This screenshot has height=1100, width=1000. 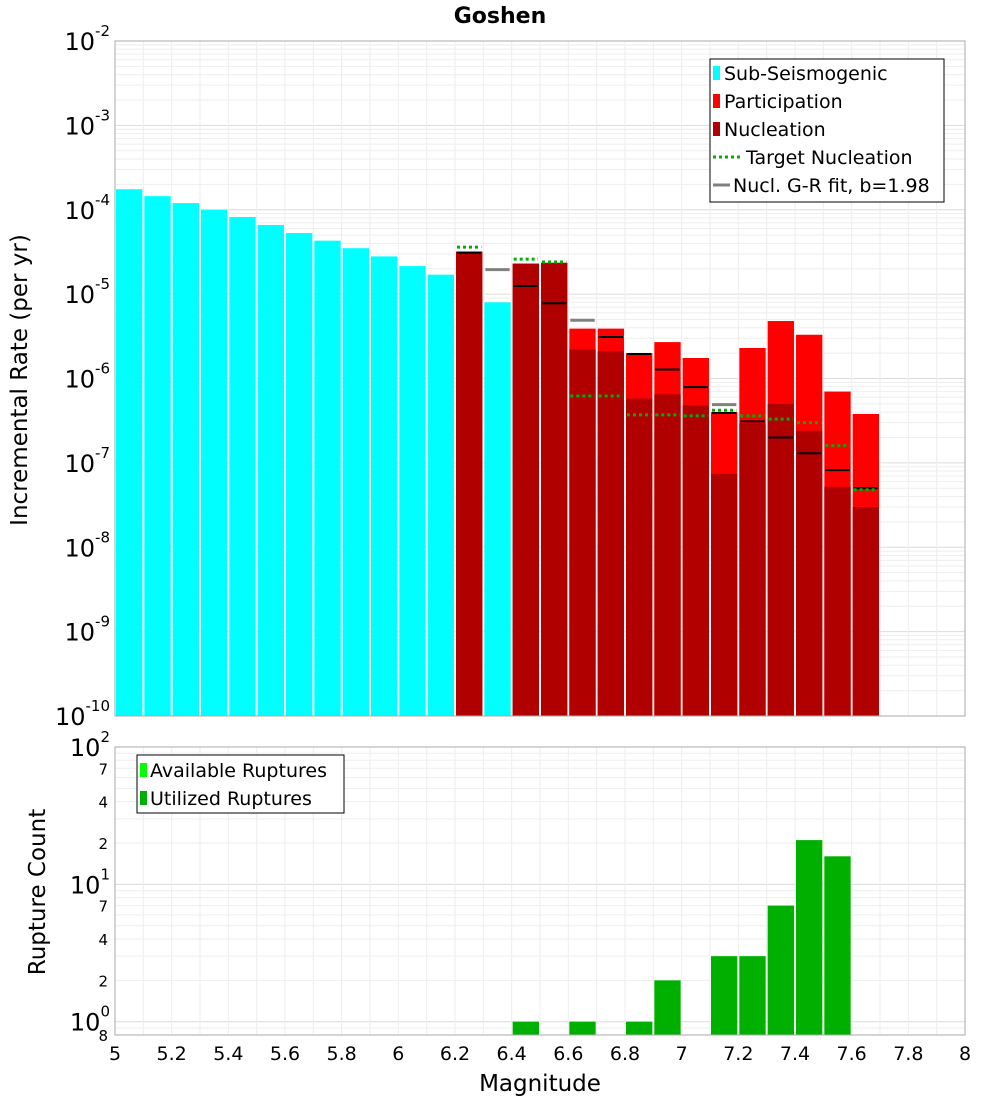 What do you see at coordinates (20, 380) in the screenshot?
I see `top-y-axis-label: Incremental Rate (per yr)` at bounding box center [20, 380].